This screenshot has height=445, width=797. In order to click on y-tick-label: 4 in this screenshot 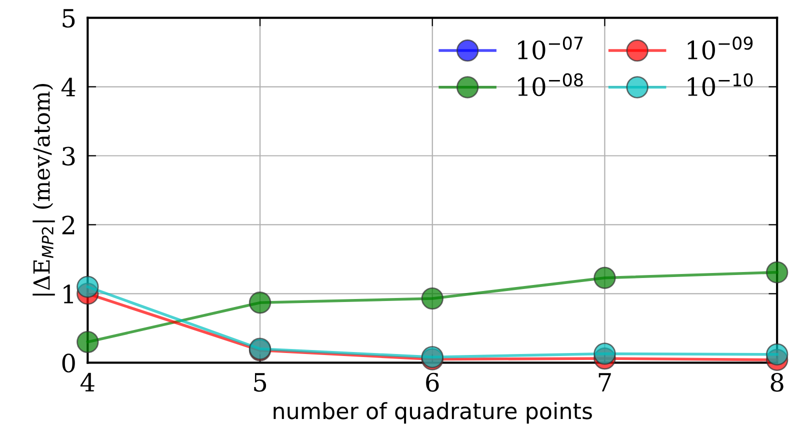, I will do `click(68, 87)`.